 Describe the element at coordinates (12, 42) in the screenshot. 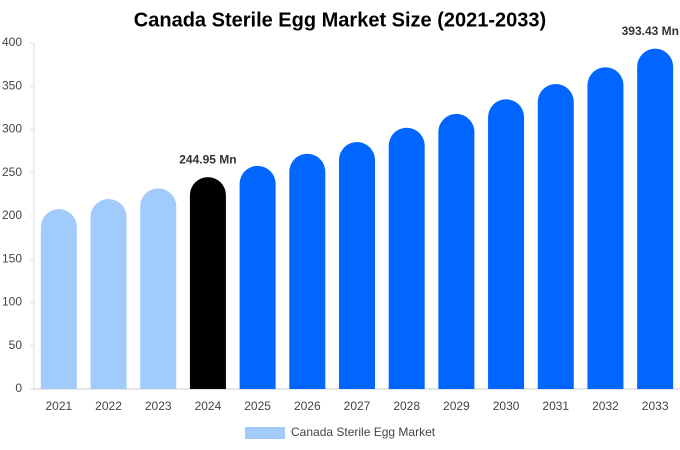

I see `y-tick-label: 400` at that location.